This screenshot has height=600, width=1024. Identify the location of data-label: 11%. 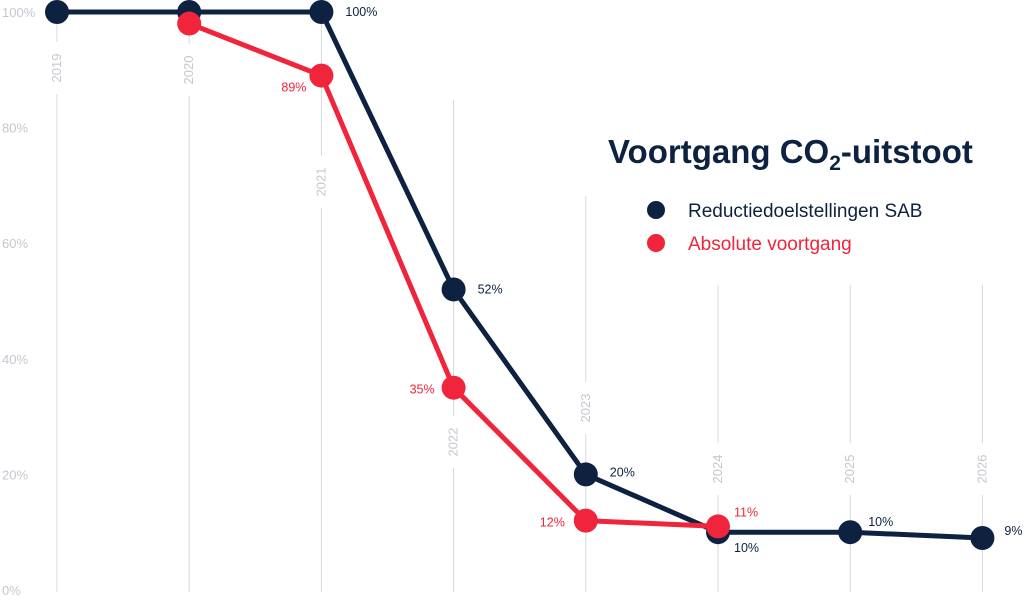
(746, 512).